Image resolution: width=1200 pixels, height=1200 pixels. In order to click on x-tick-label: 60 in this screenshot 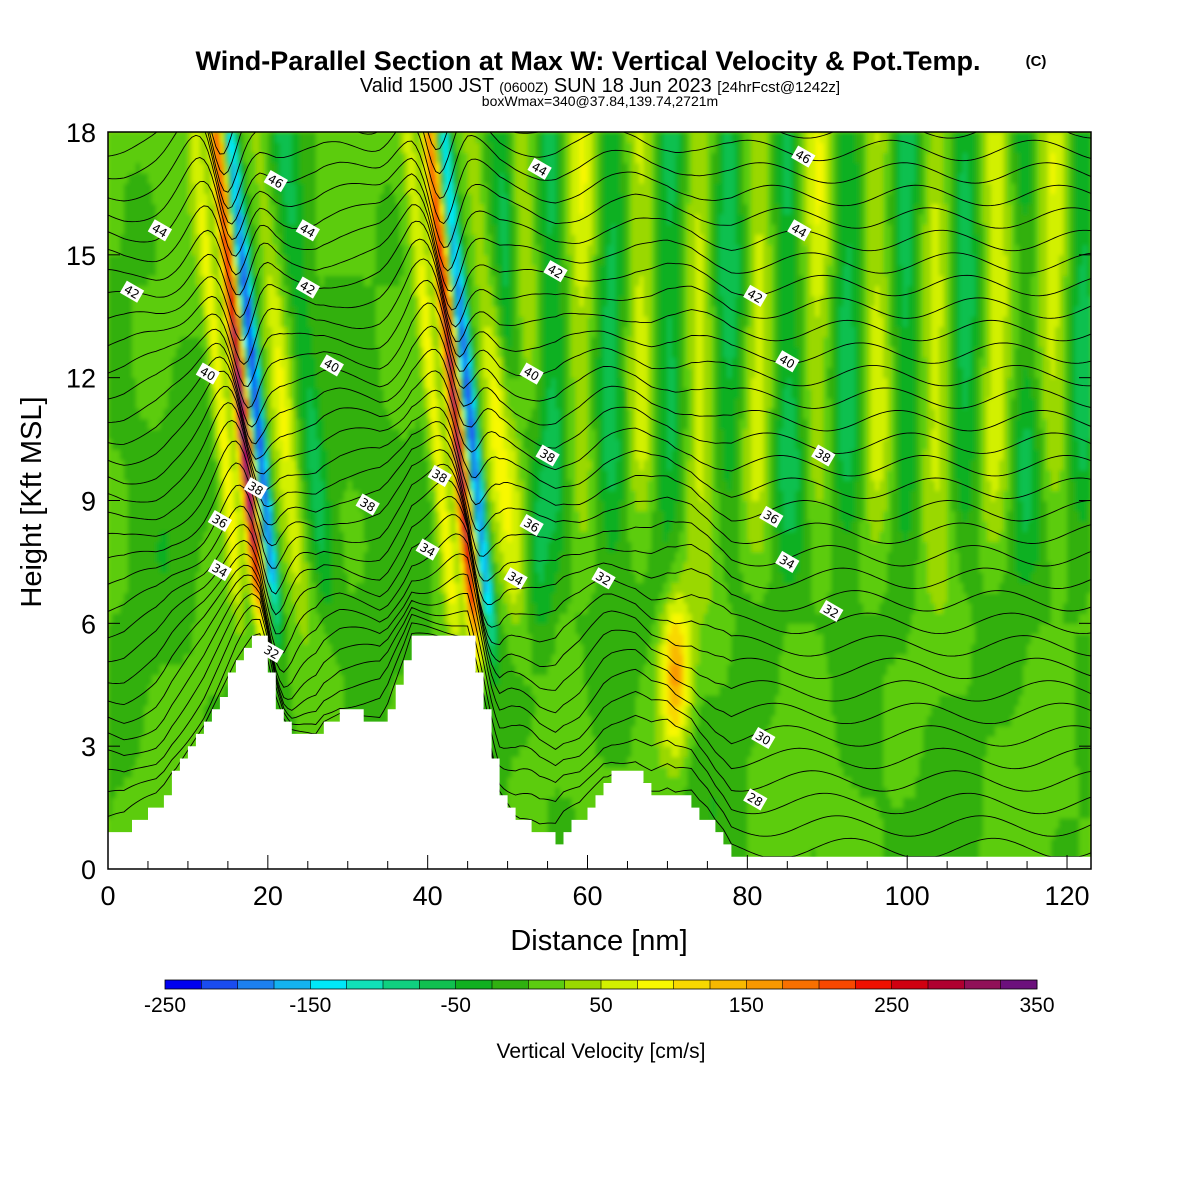, I will do `click(587, 896)`.